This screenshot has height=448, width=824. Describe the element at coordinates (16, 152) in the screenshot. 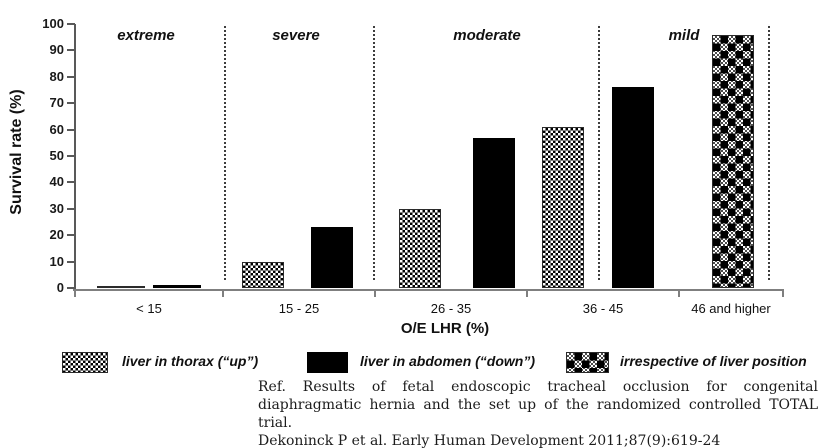

I see `y-axis-title: Survival rate (%)` at that location.